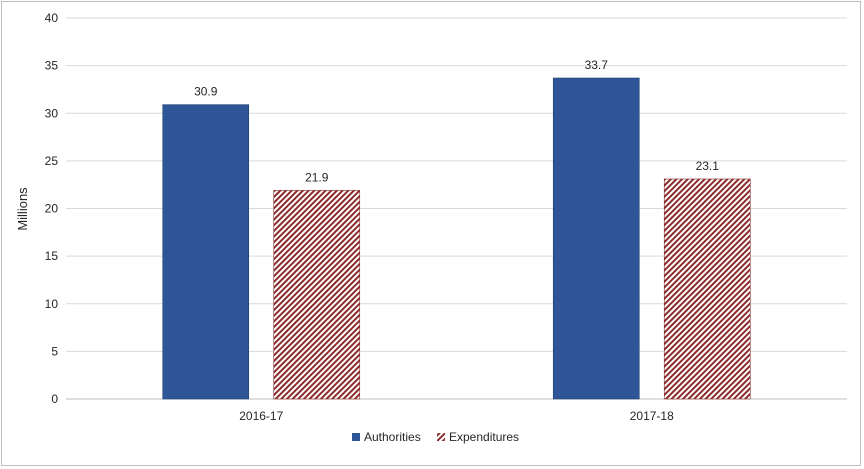  I want to click on y-tick-label: 35, so click(52, 66).